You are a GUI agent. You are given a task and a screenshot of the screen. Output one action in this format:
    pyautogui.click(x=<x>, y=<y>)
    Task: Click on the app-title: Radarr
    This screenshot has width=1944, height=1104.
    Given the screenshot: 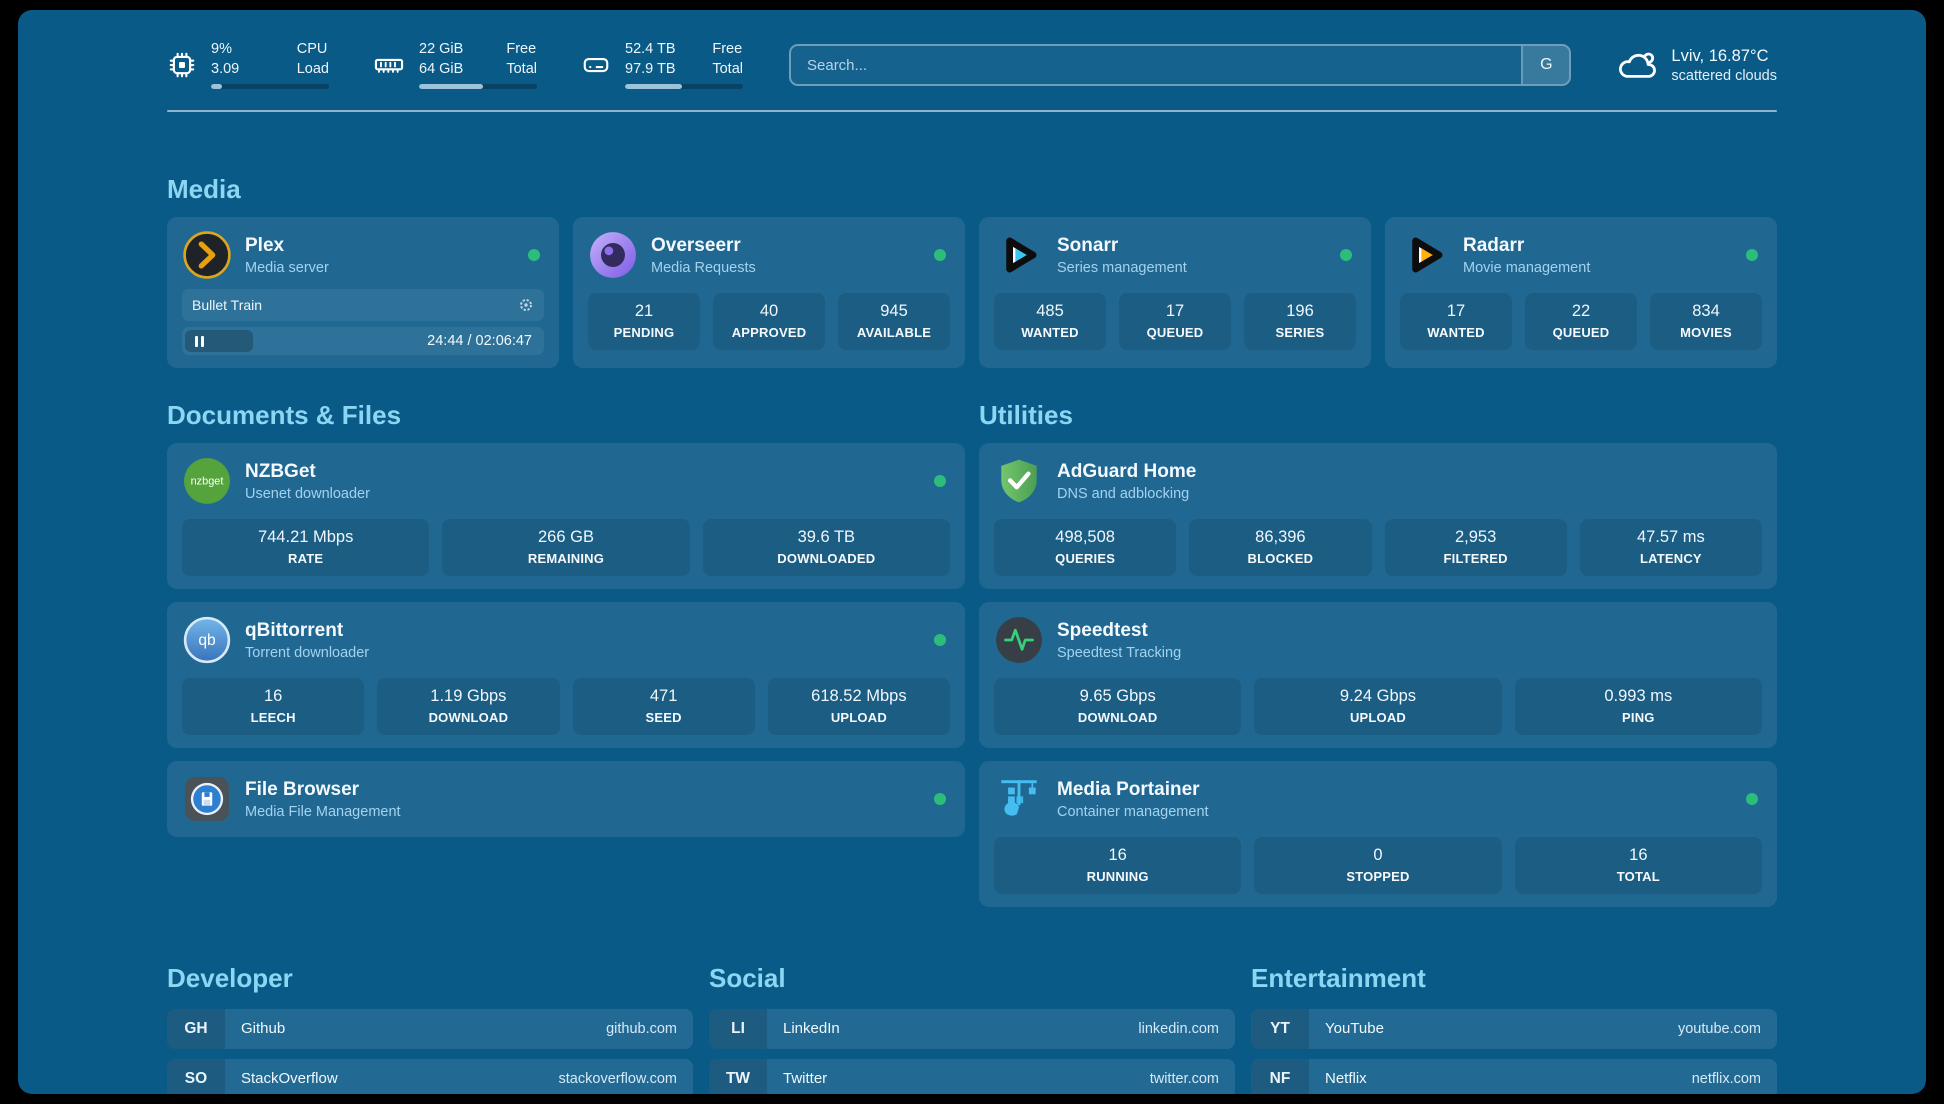 What is the action you would take?
    pyautogui.click(x=1494, y=245)
    